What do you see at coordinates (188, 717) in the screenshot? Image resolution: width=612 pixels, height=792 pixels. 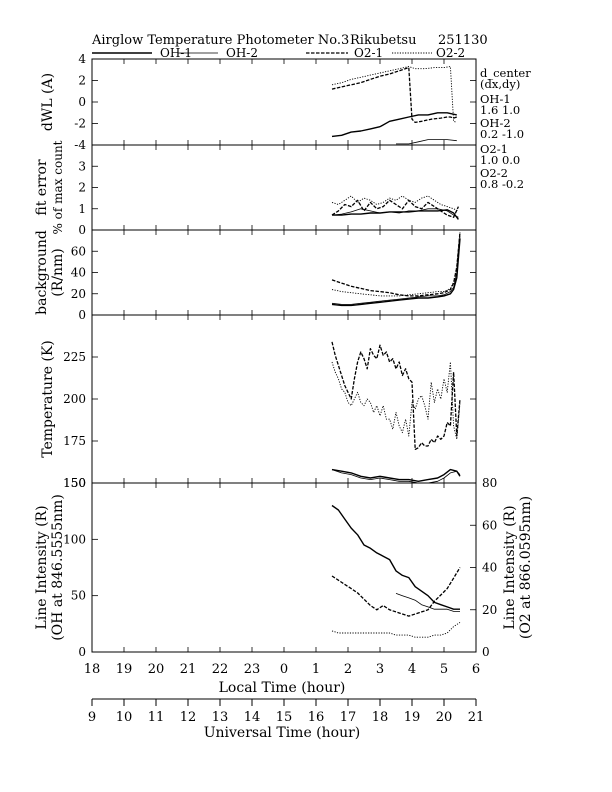 I see `universal-time-tick-label: 12` at bounding box center [188, 717].